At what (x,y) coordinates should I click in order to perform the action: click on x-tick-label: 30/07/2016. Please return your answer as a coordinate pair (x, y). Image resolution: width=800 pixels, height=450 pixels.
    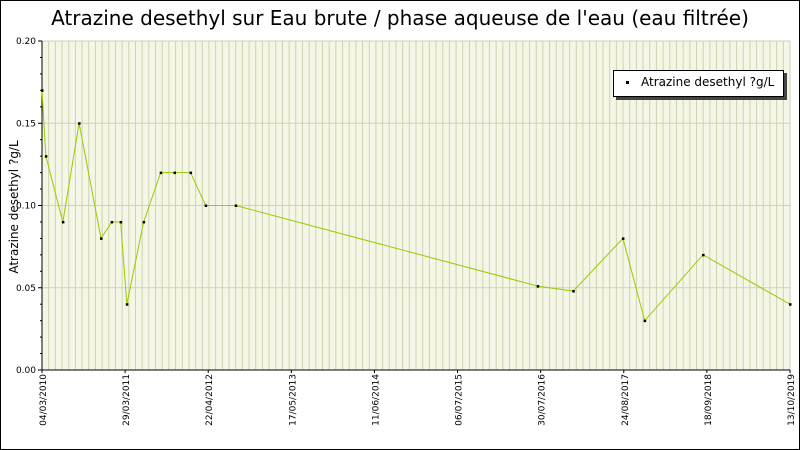
    Looking at the image, I should click on (543, 400).